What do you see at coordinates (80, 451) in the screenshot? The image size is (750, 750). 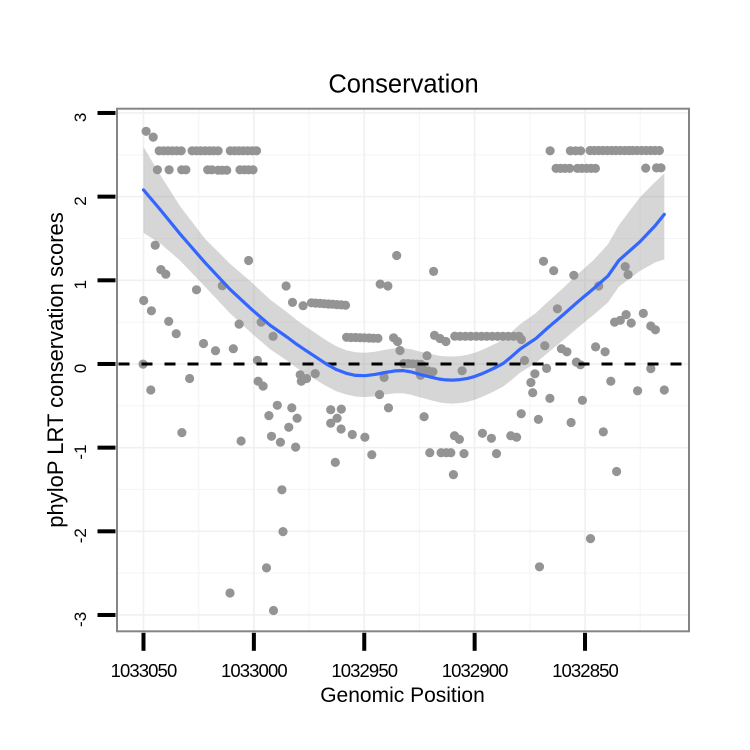 I see `y-tick-label: -1` at bounding box center [80, 451].